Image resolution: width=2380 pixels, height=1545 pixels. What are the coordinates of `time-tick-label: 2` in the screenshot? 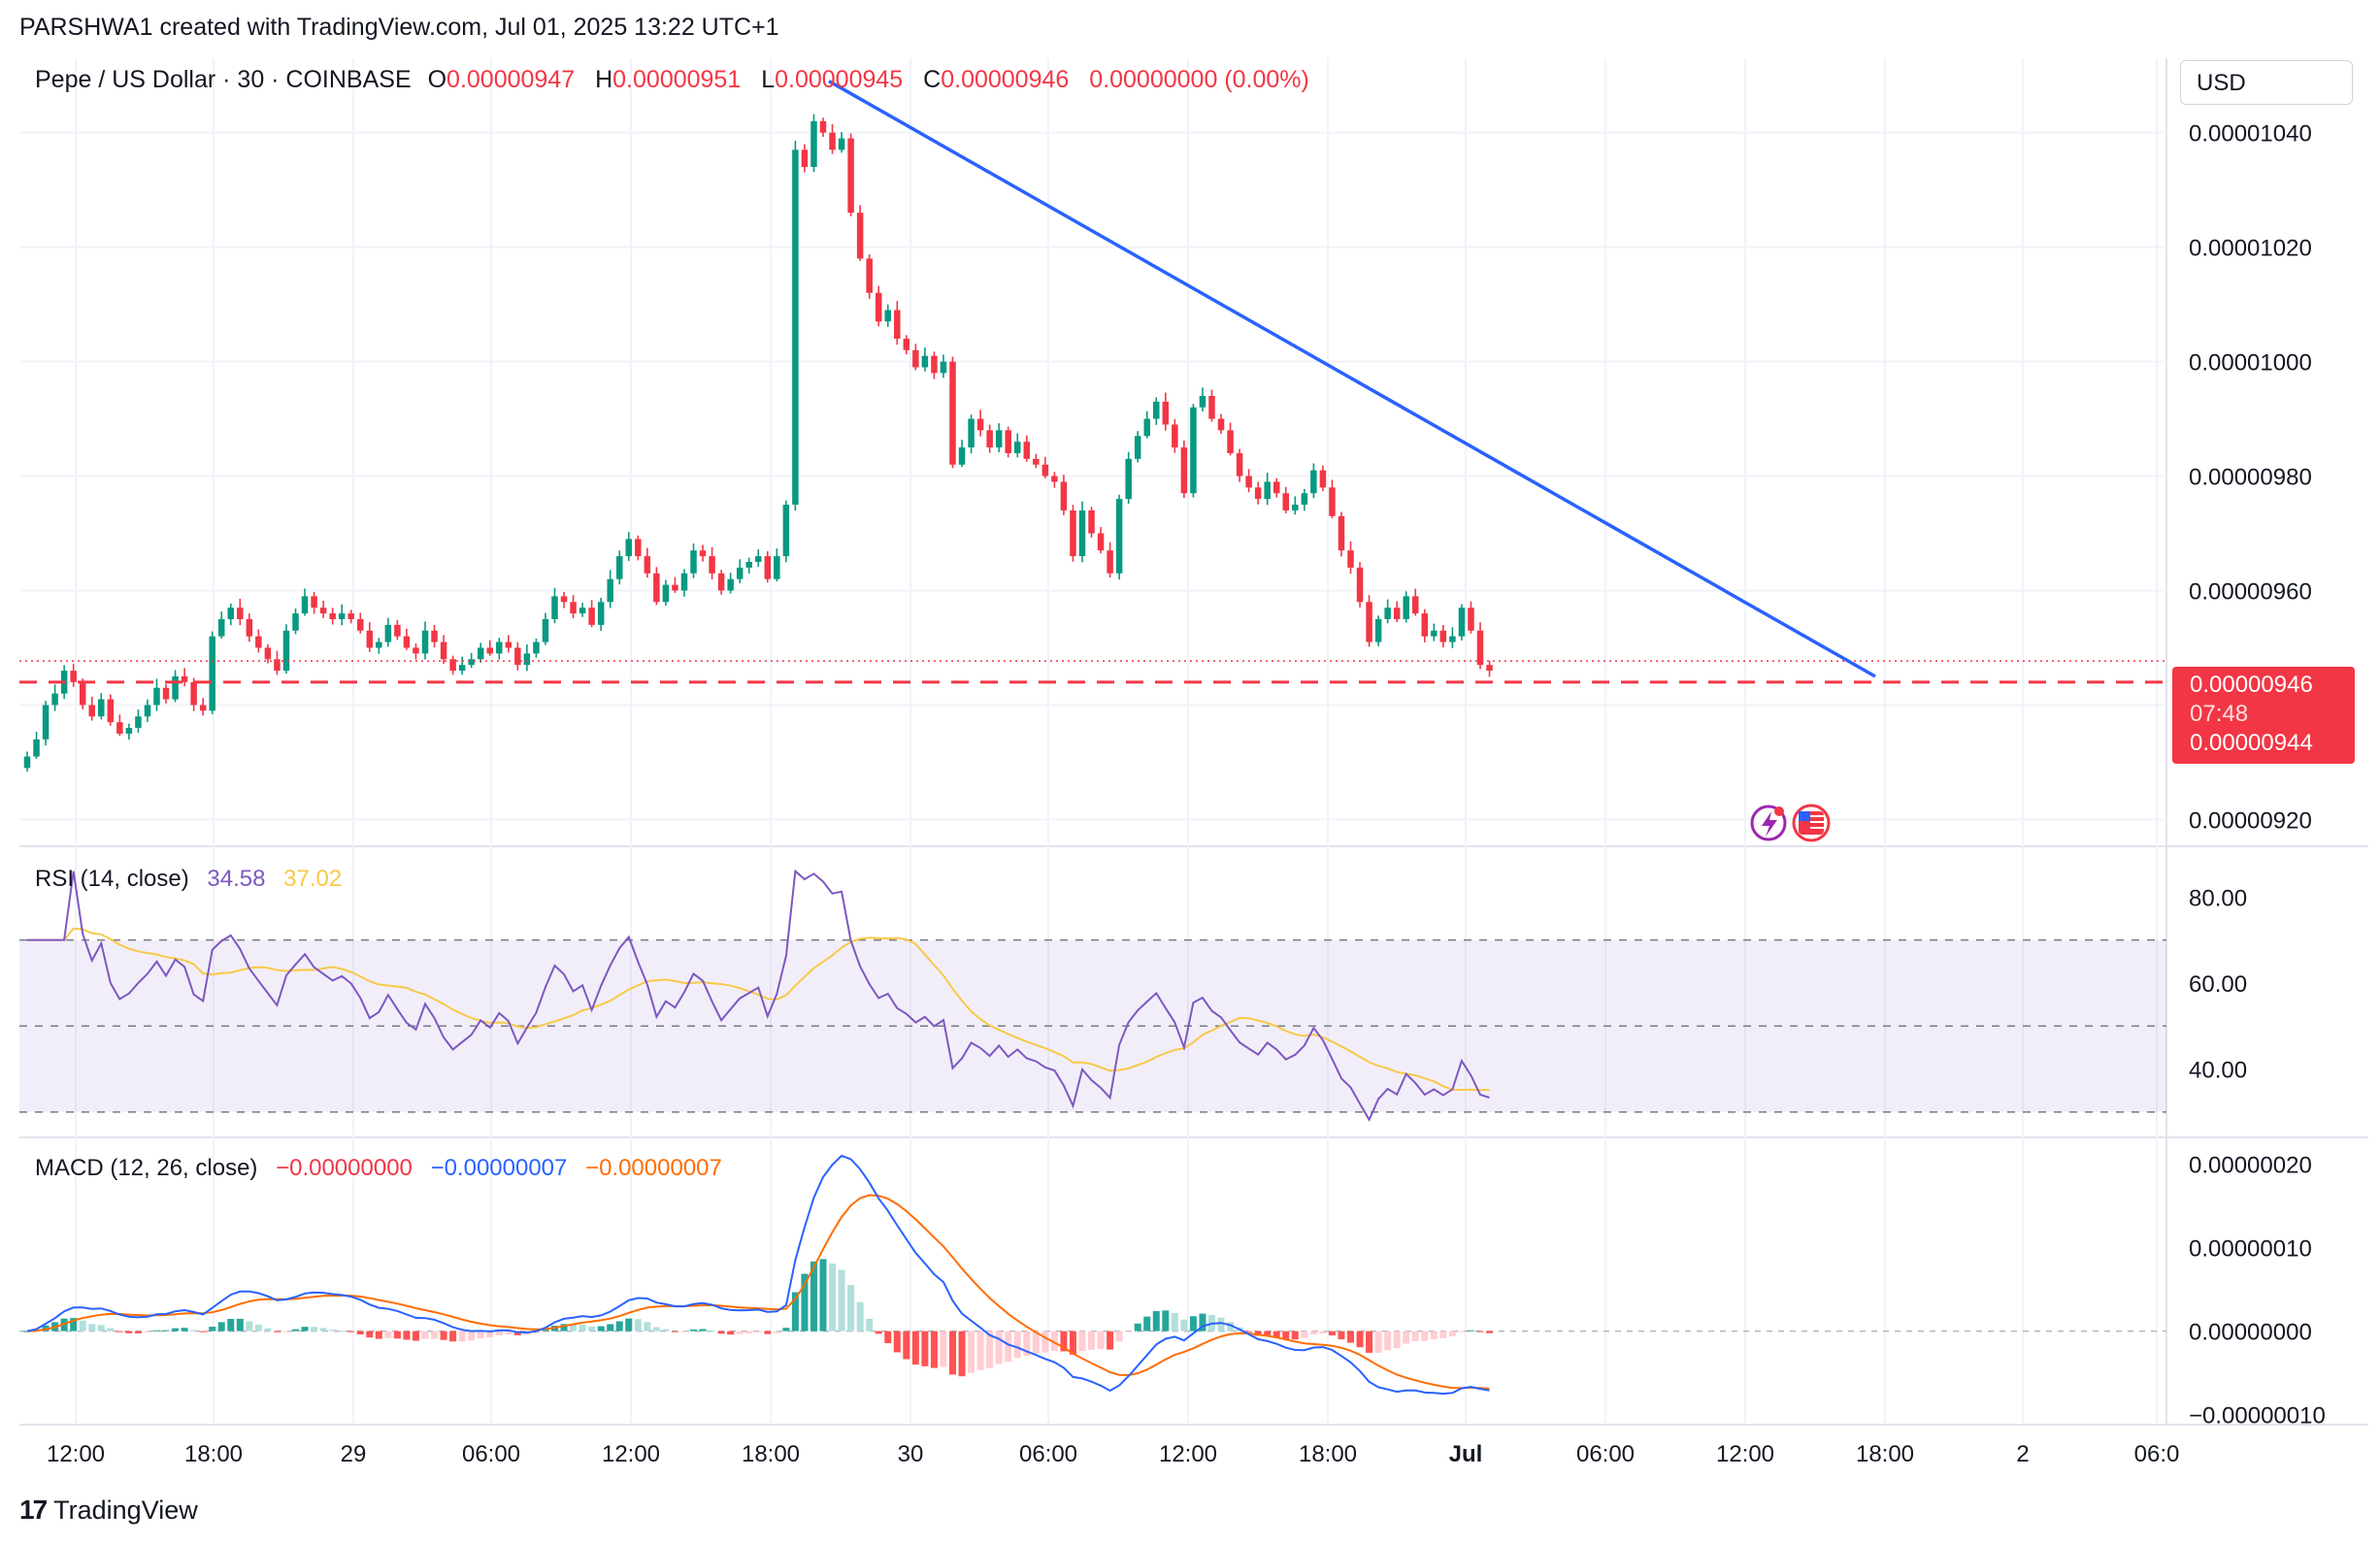 It's located at (2022, 1454).